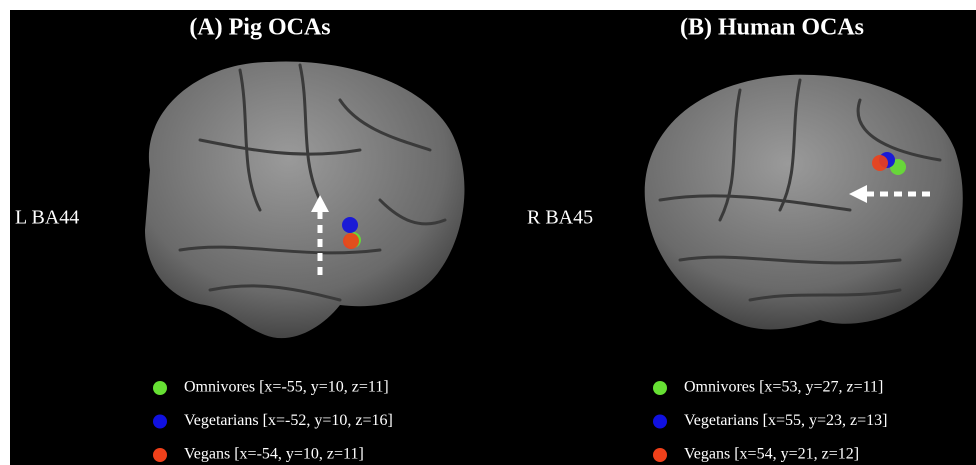 The image size is (976, 465). Describe the element at coordinates (889, 194) in the screenshot. I see `arrow-left` at that location.